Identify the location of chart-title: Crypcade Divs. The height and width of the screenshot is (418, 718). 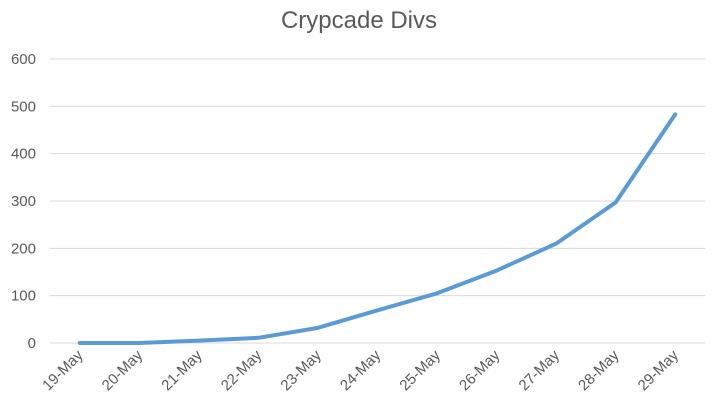
(359, 20).